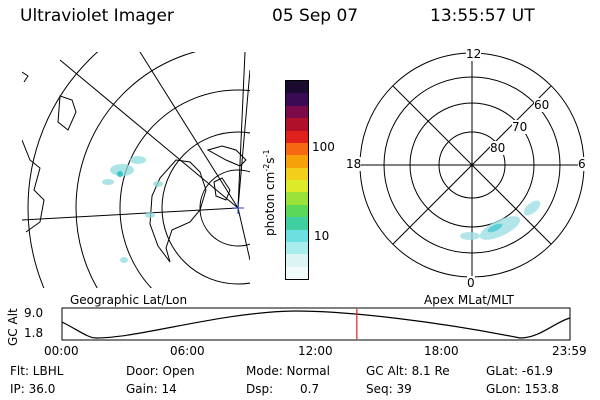 Image resolution: width=600 pixels, height=400 pixels. I want to click on colorbar, so click(297, 180).